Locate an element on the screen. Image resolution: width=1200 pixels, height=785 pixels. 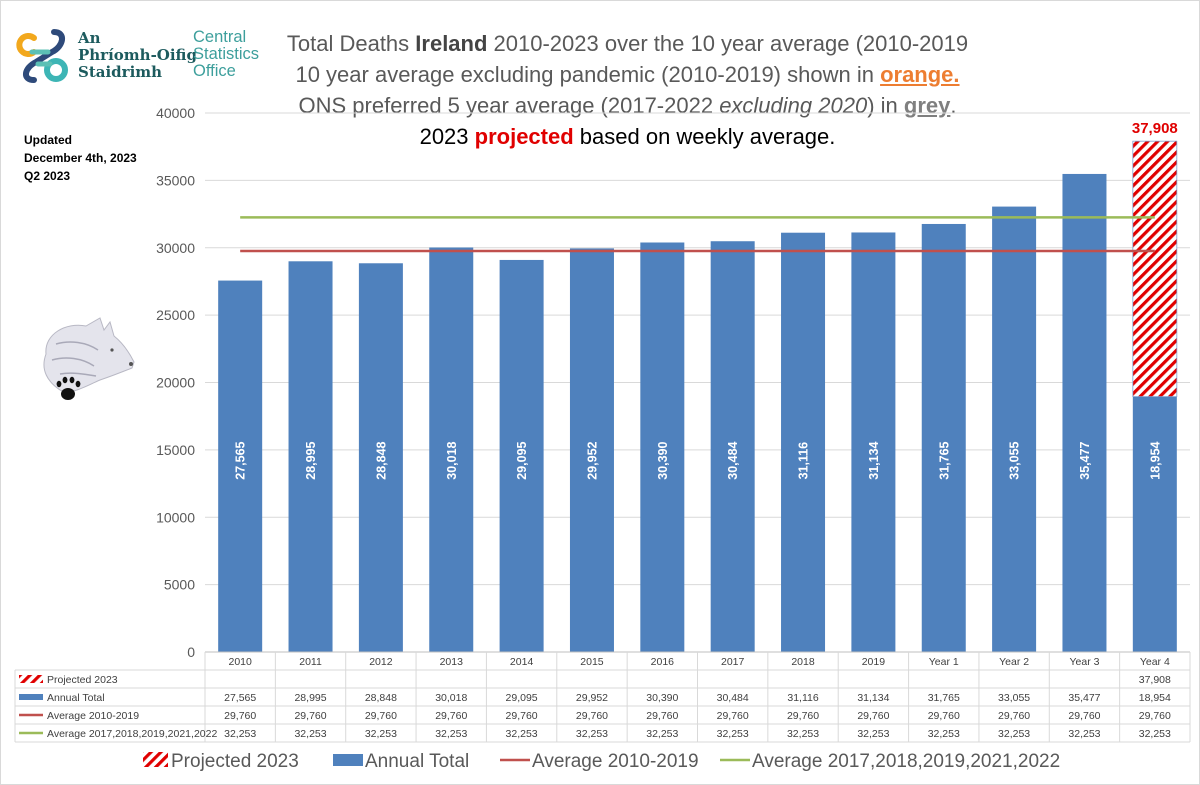
wolf-illustration-icon is located at coordinates (89, 358).